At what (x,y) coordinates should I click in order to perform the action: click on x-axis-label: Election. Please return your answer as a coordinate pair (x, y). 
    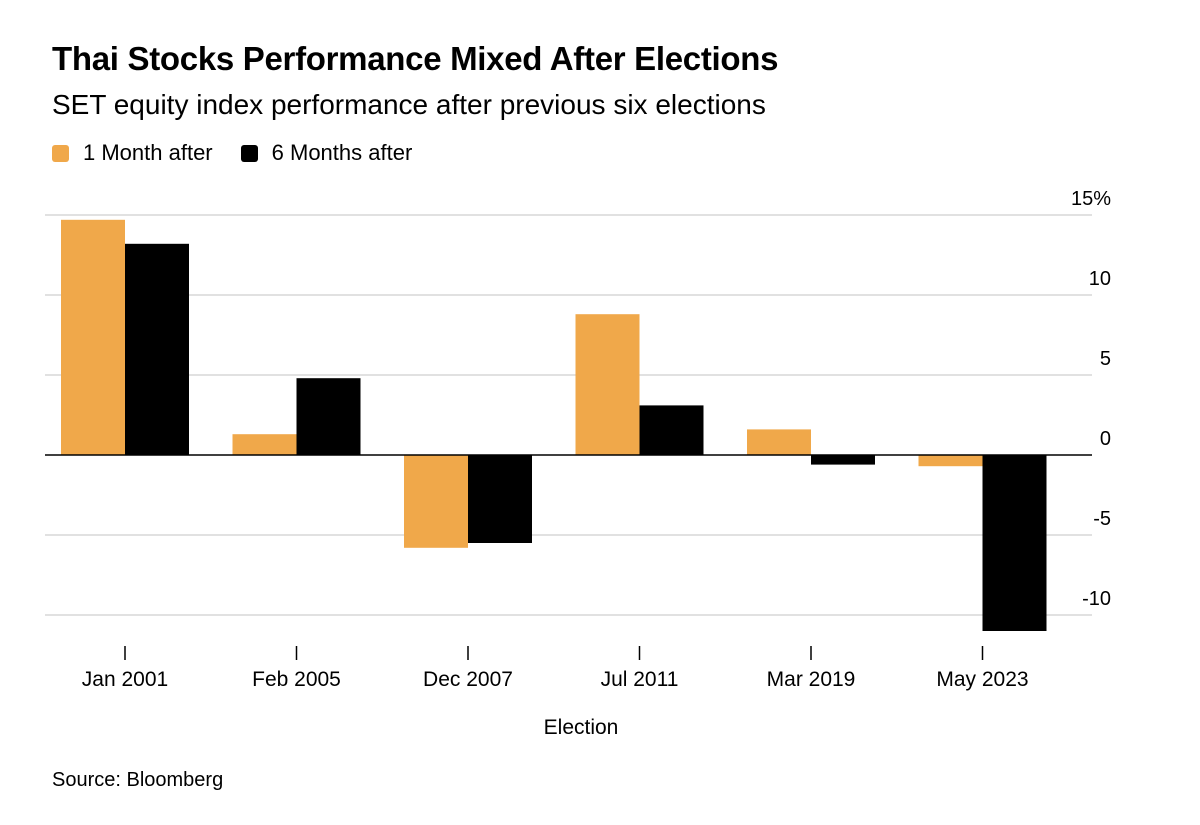
    Looking at the image, I should click on (581, 727).